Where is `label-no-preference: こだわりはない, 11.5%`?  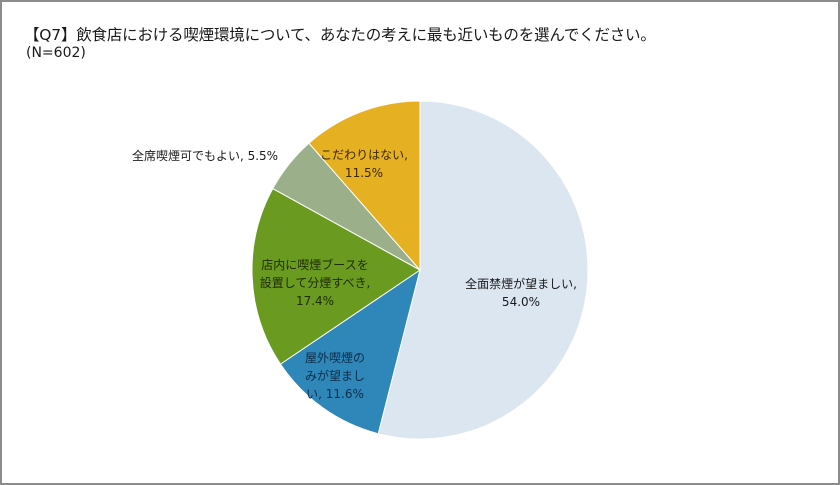 label-no-preference: こだわりはない, 11.5% is located at coordinates (364, 164).